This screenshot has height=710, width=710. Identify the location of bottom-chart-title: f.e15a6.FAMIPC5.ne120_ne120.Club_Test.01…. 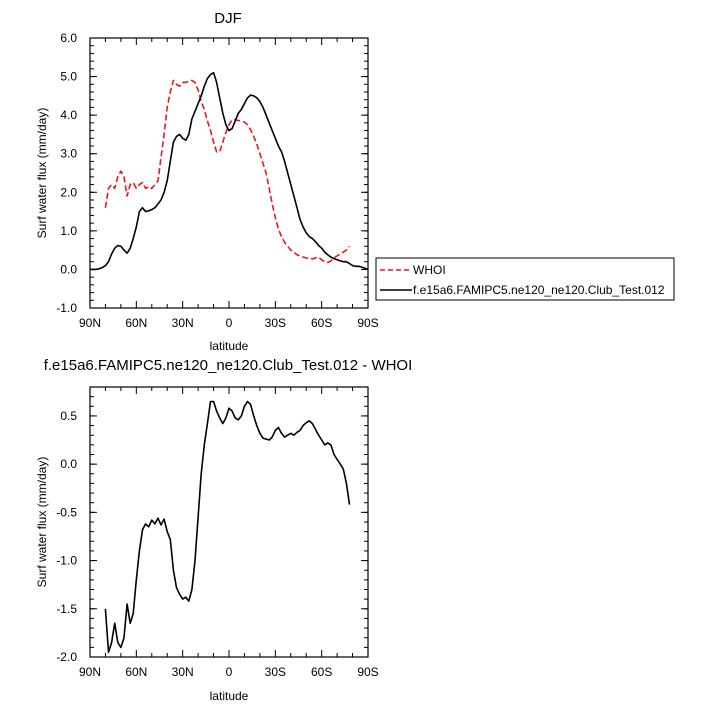
(228, 365).